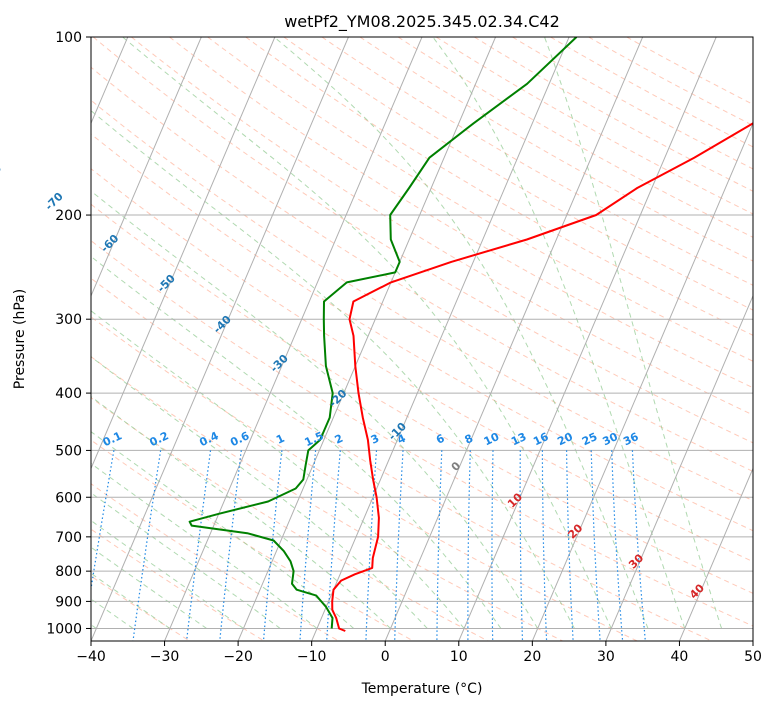  I want to click on mixing-ratio-label: 25, so click(589, 439).